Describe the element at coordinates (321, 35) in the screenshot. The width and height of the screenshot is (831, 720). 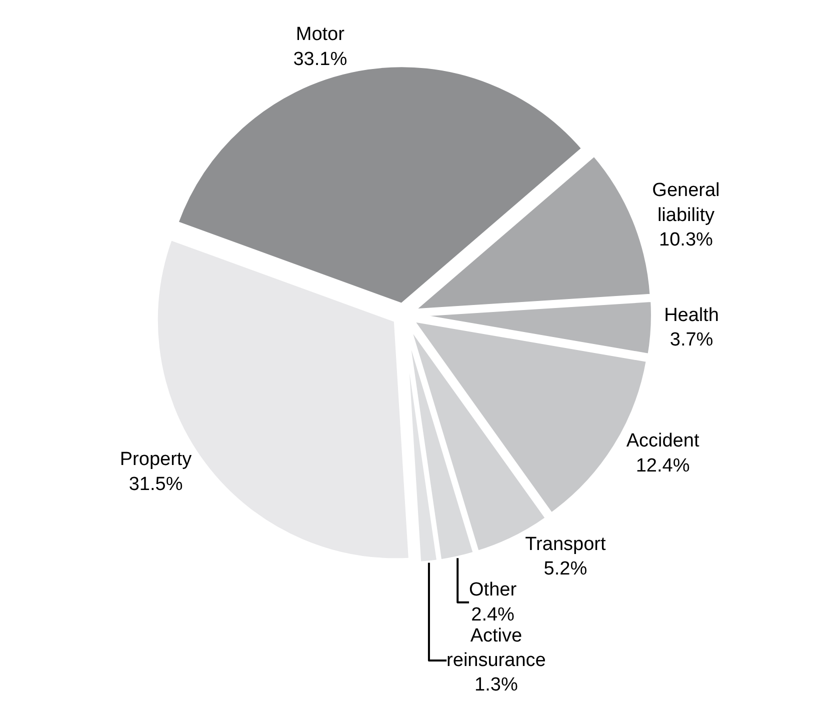
I see `slice-label: Motor` at that location.